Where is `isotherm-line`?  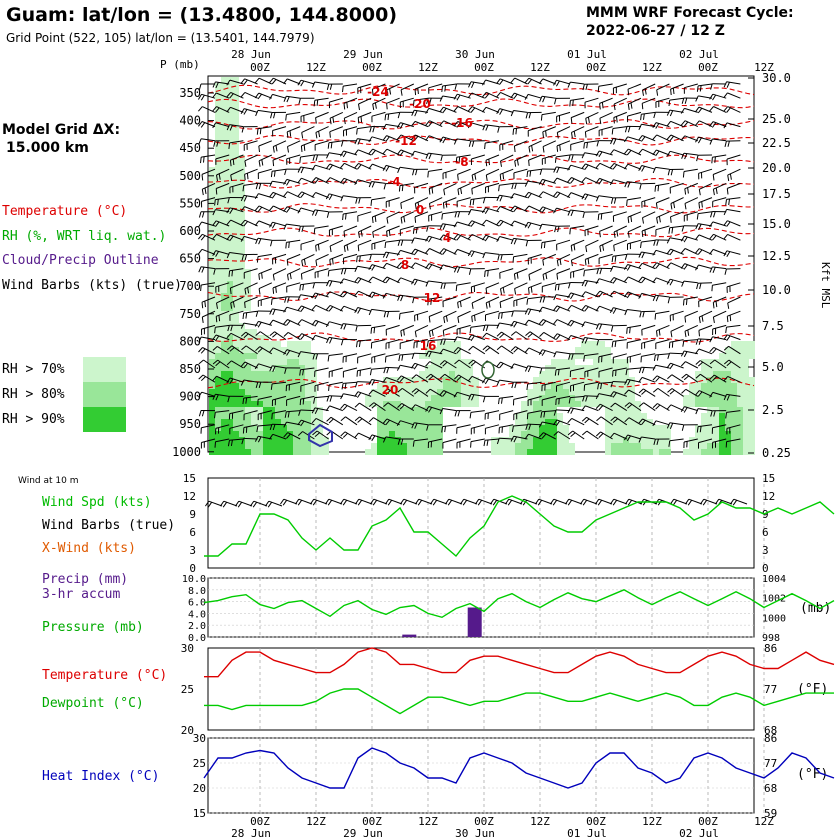
isotherm-line is located at coordinates (481, 159).